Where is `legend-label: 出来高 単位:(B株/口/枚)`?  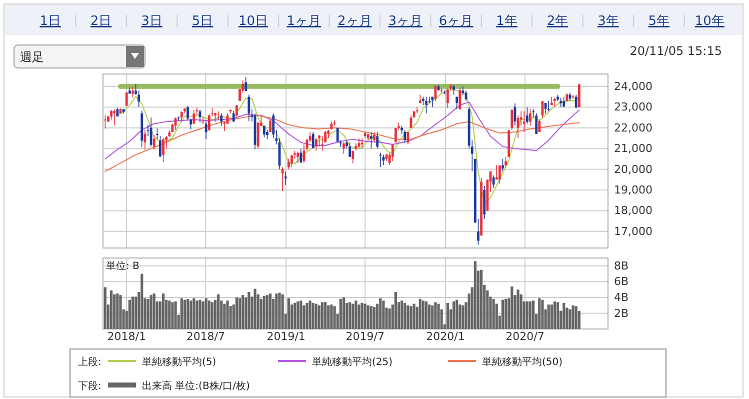 legend-label: 出来高 単位:(B株/口/枚) is located at coordinates (196, 386).